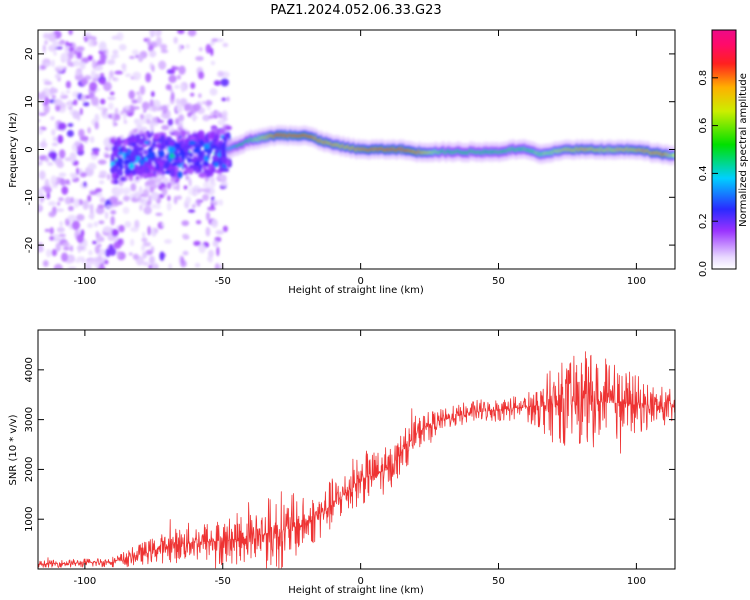  I want to click on y-tick-label: 1000, so click(29, 518).